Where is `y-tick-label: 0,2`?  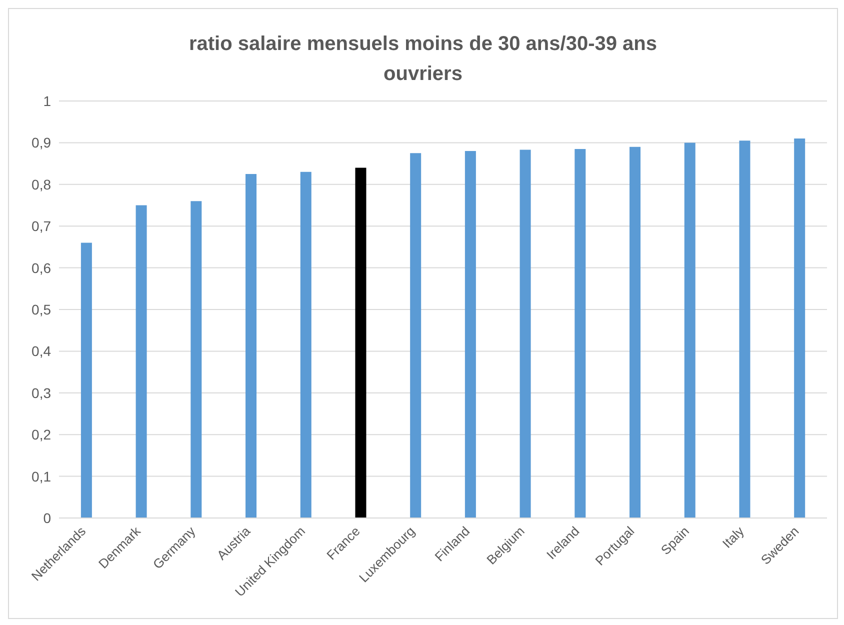
y-tick-label: 0,2 is located at coordinates (42, 434).